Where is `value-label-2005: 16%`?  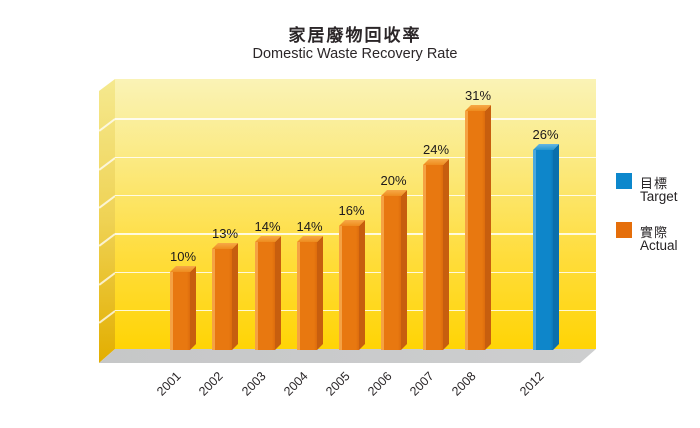 value-label-2005: 16% is located at coordinates (351, 211).